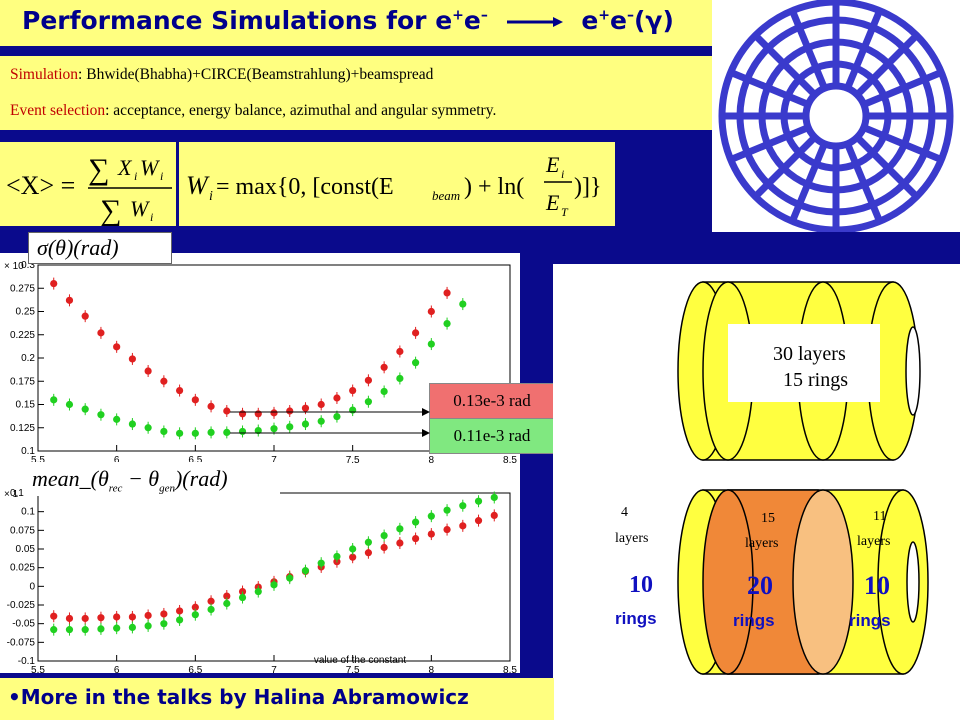  Describe the element at coordinates (27, 661) in the screenshot. I see `y-tick-label: -0.1` at that location.